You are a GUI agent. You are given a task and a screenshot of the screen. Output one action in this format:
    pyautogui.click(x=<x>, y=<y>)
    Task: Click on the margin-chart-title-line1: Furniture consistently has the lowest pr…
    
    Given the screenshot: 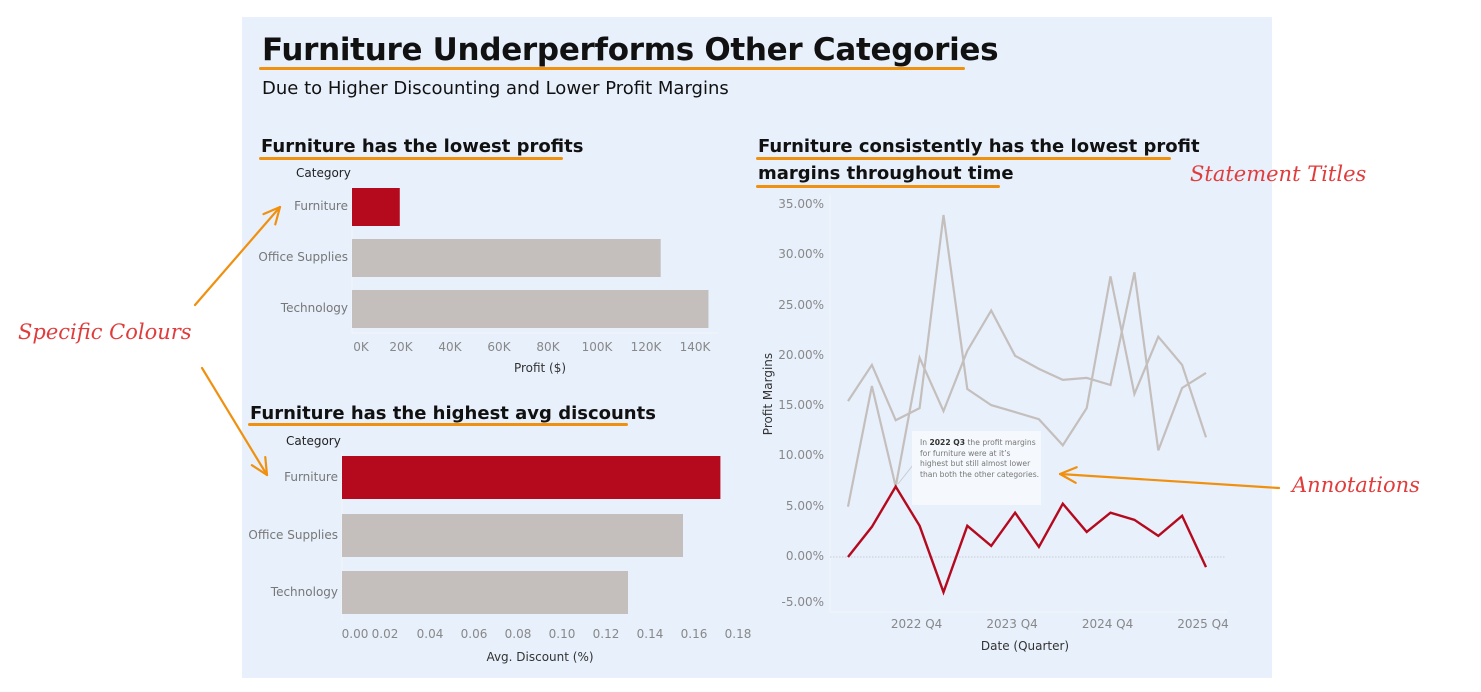 What is the action you would take?
    pyautogui.click(x=979, y=146)
    